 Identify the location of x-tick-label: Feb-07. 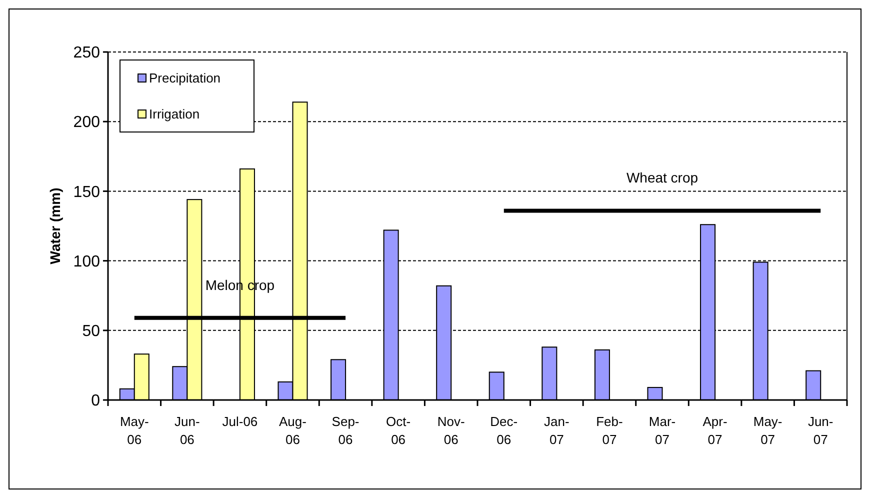
(609, 430).